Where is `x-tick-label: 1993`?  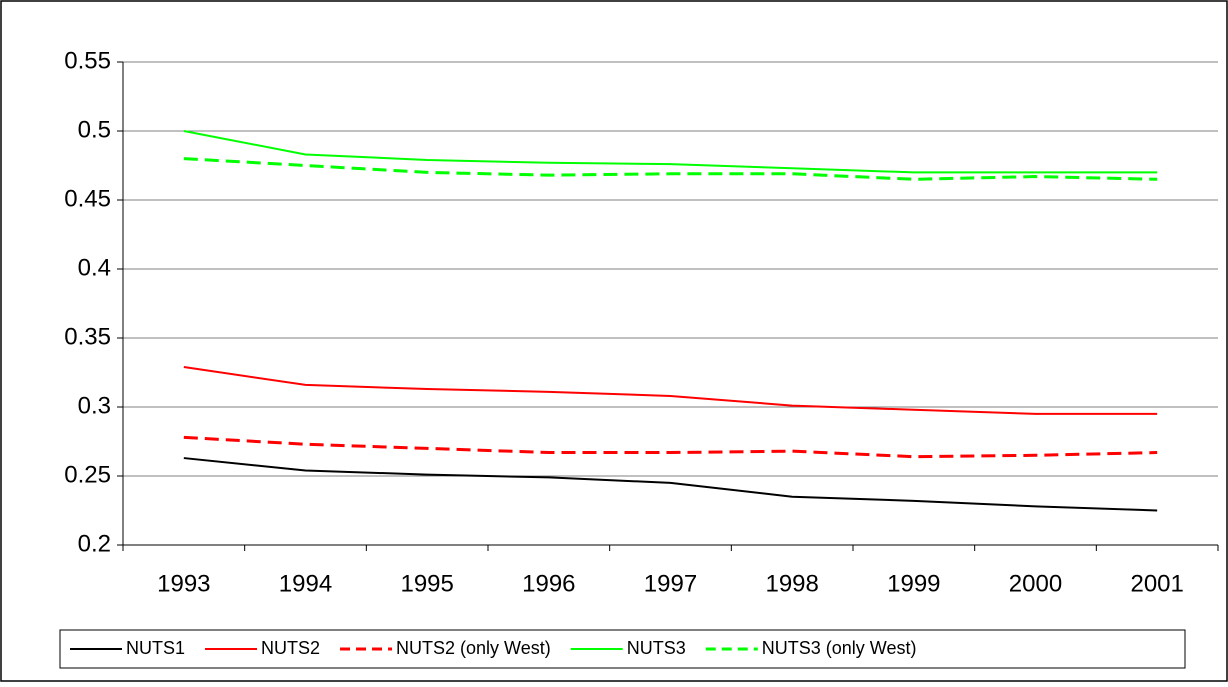 x-tick-label: 1993 is located at coordinates (183, 583).